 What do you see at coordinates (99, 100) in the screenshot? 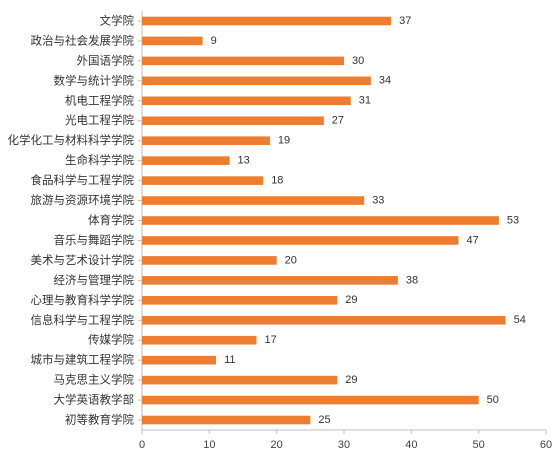
I see `category-label: 机电工程学院` at bounding box center [99, 100].